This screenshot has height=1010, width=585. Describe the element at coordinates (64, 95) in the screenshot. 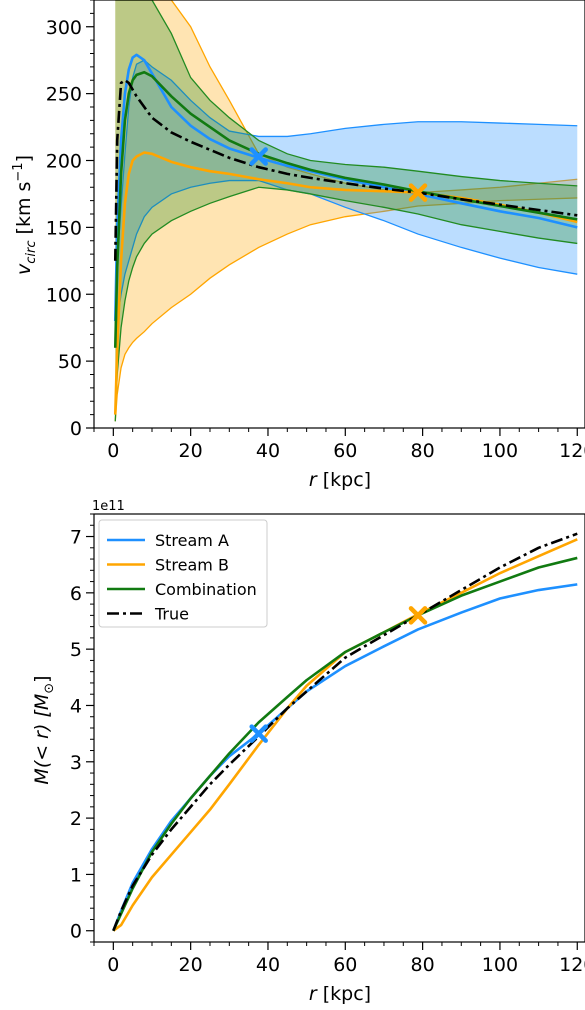

I see `y-tick-label: 250` at that location.